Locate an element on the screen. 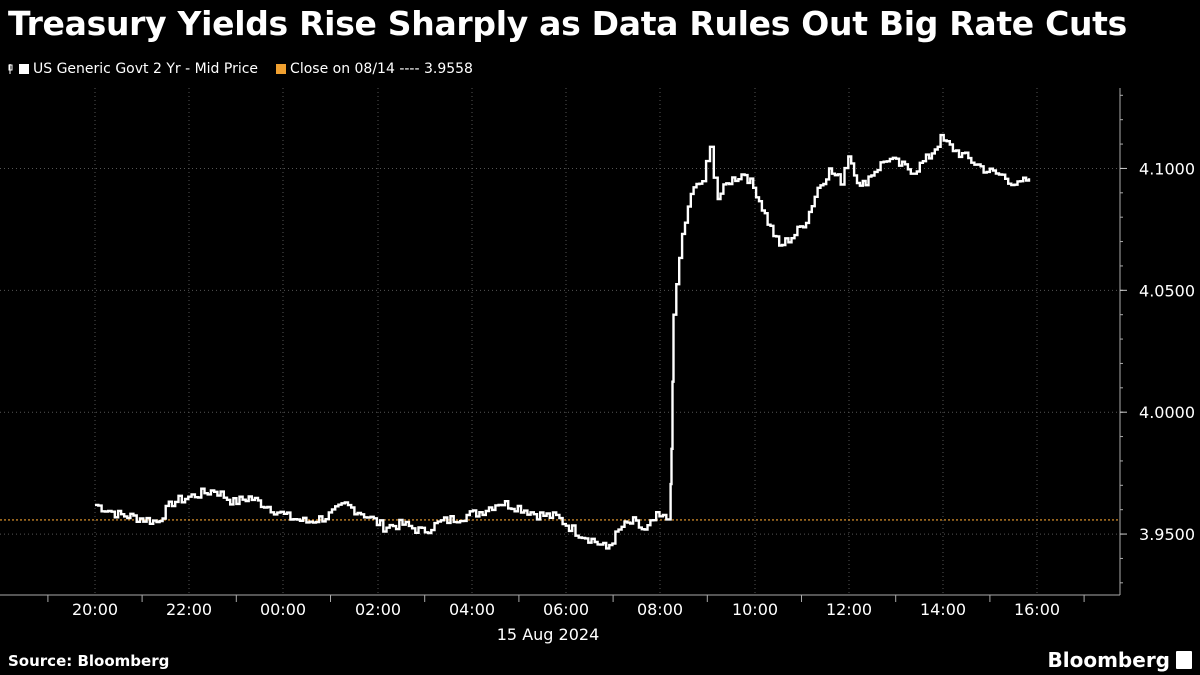 The image size is (1200, 675). legend-swatch-close is located at coordinates (281, 69).